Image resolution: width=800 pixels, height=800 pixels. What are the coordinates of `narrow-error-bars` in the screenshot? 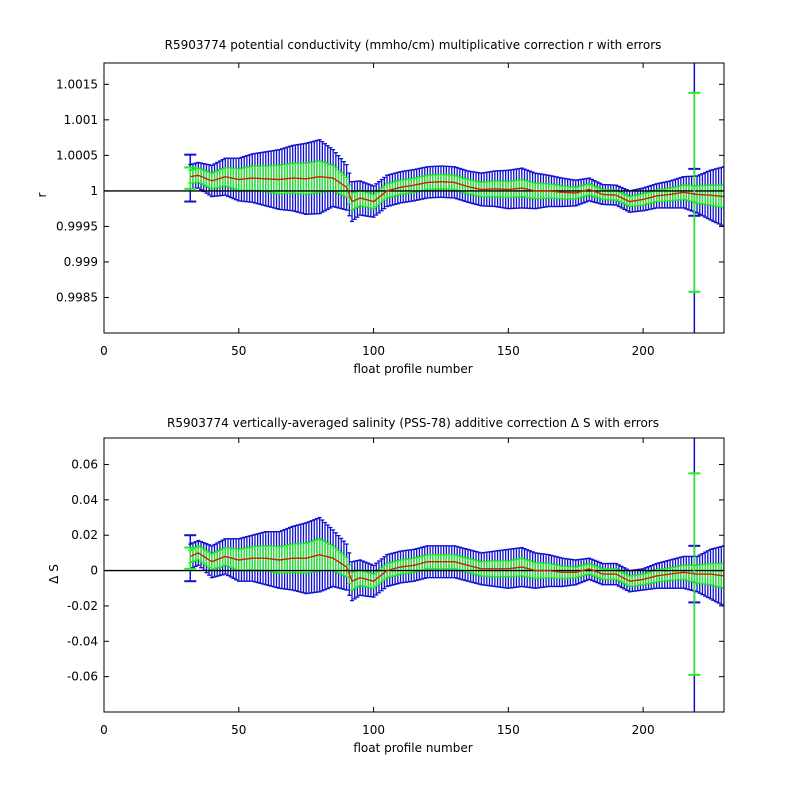 It's located at (456, 185).